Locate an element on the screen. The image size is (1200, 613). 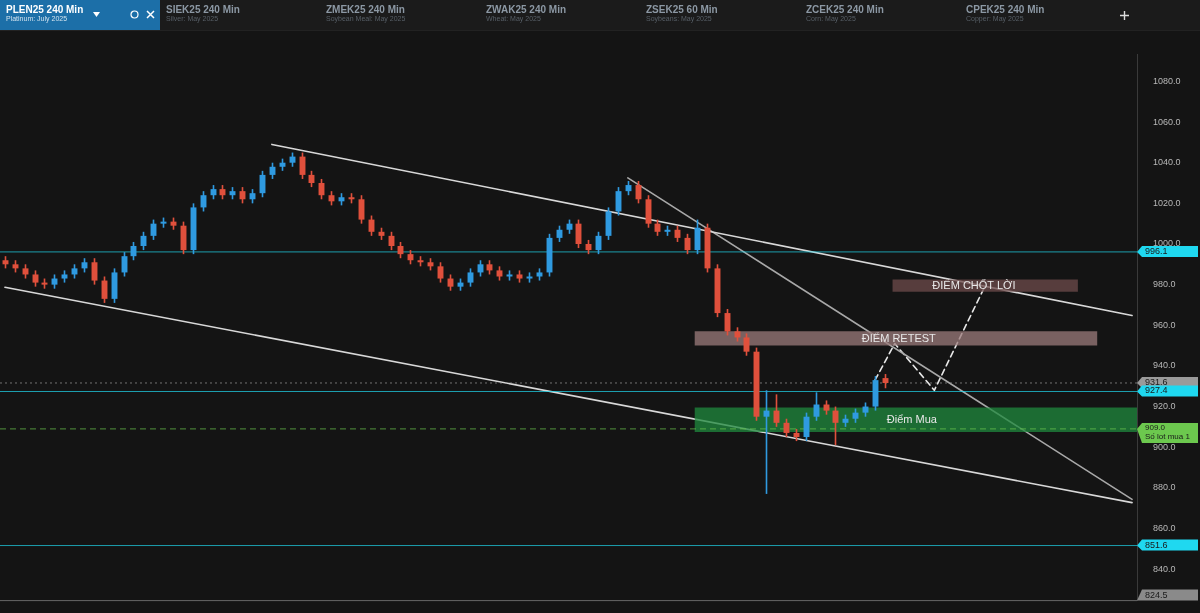
y-tick-label: 1080.0 is located at coordinates (1167, 80).